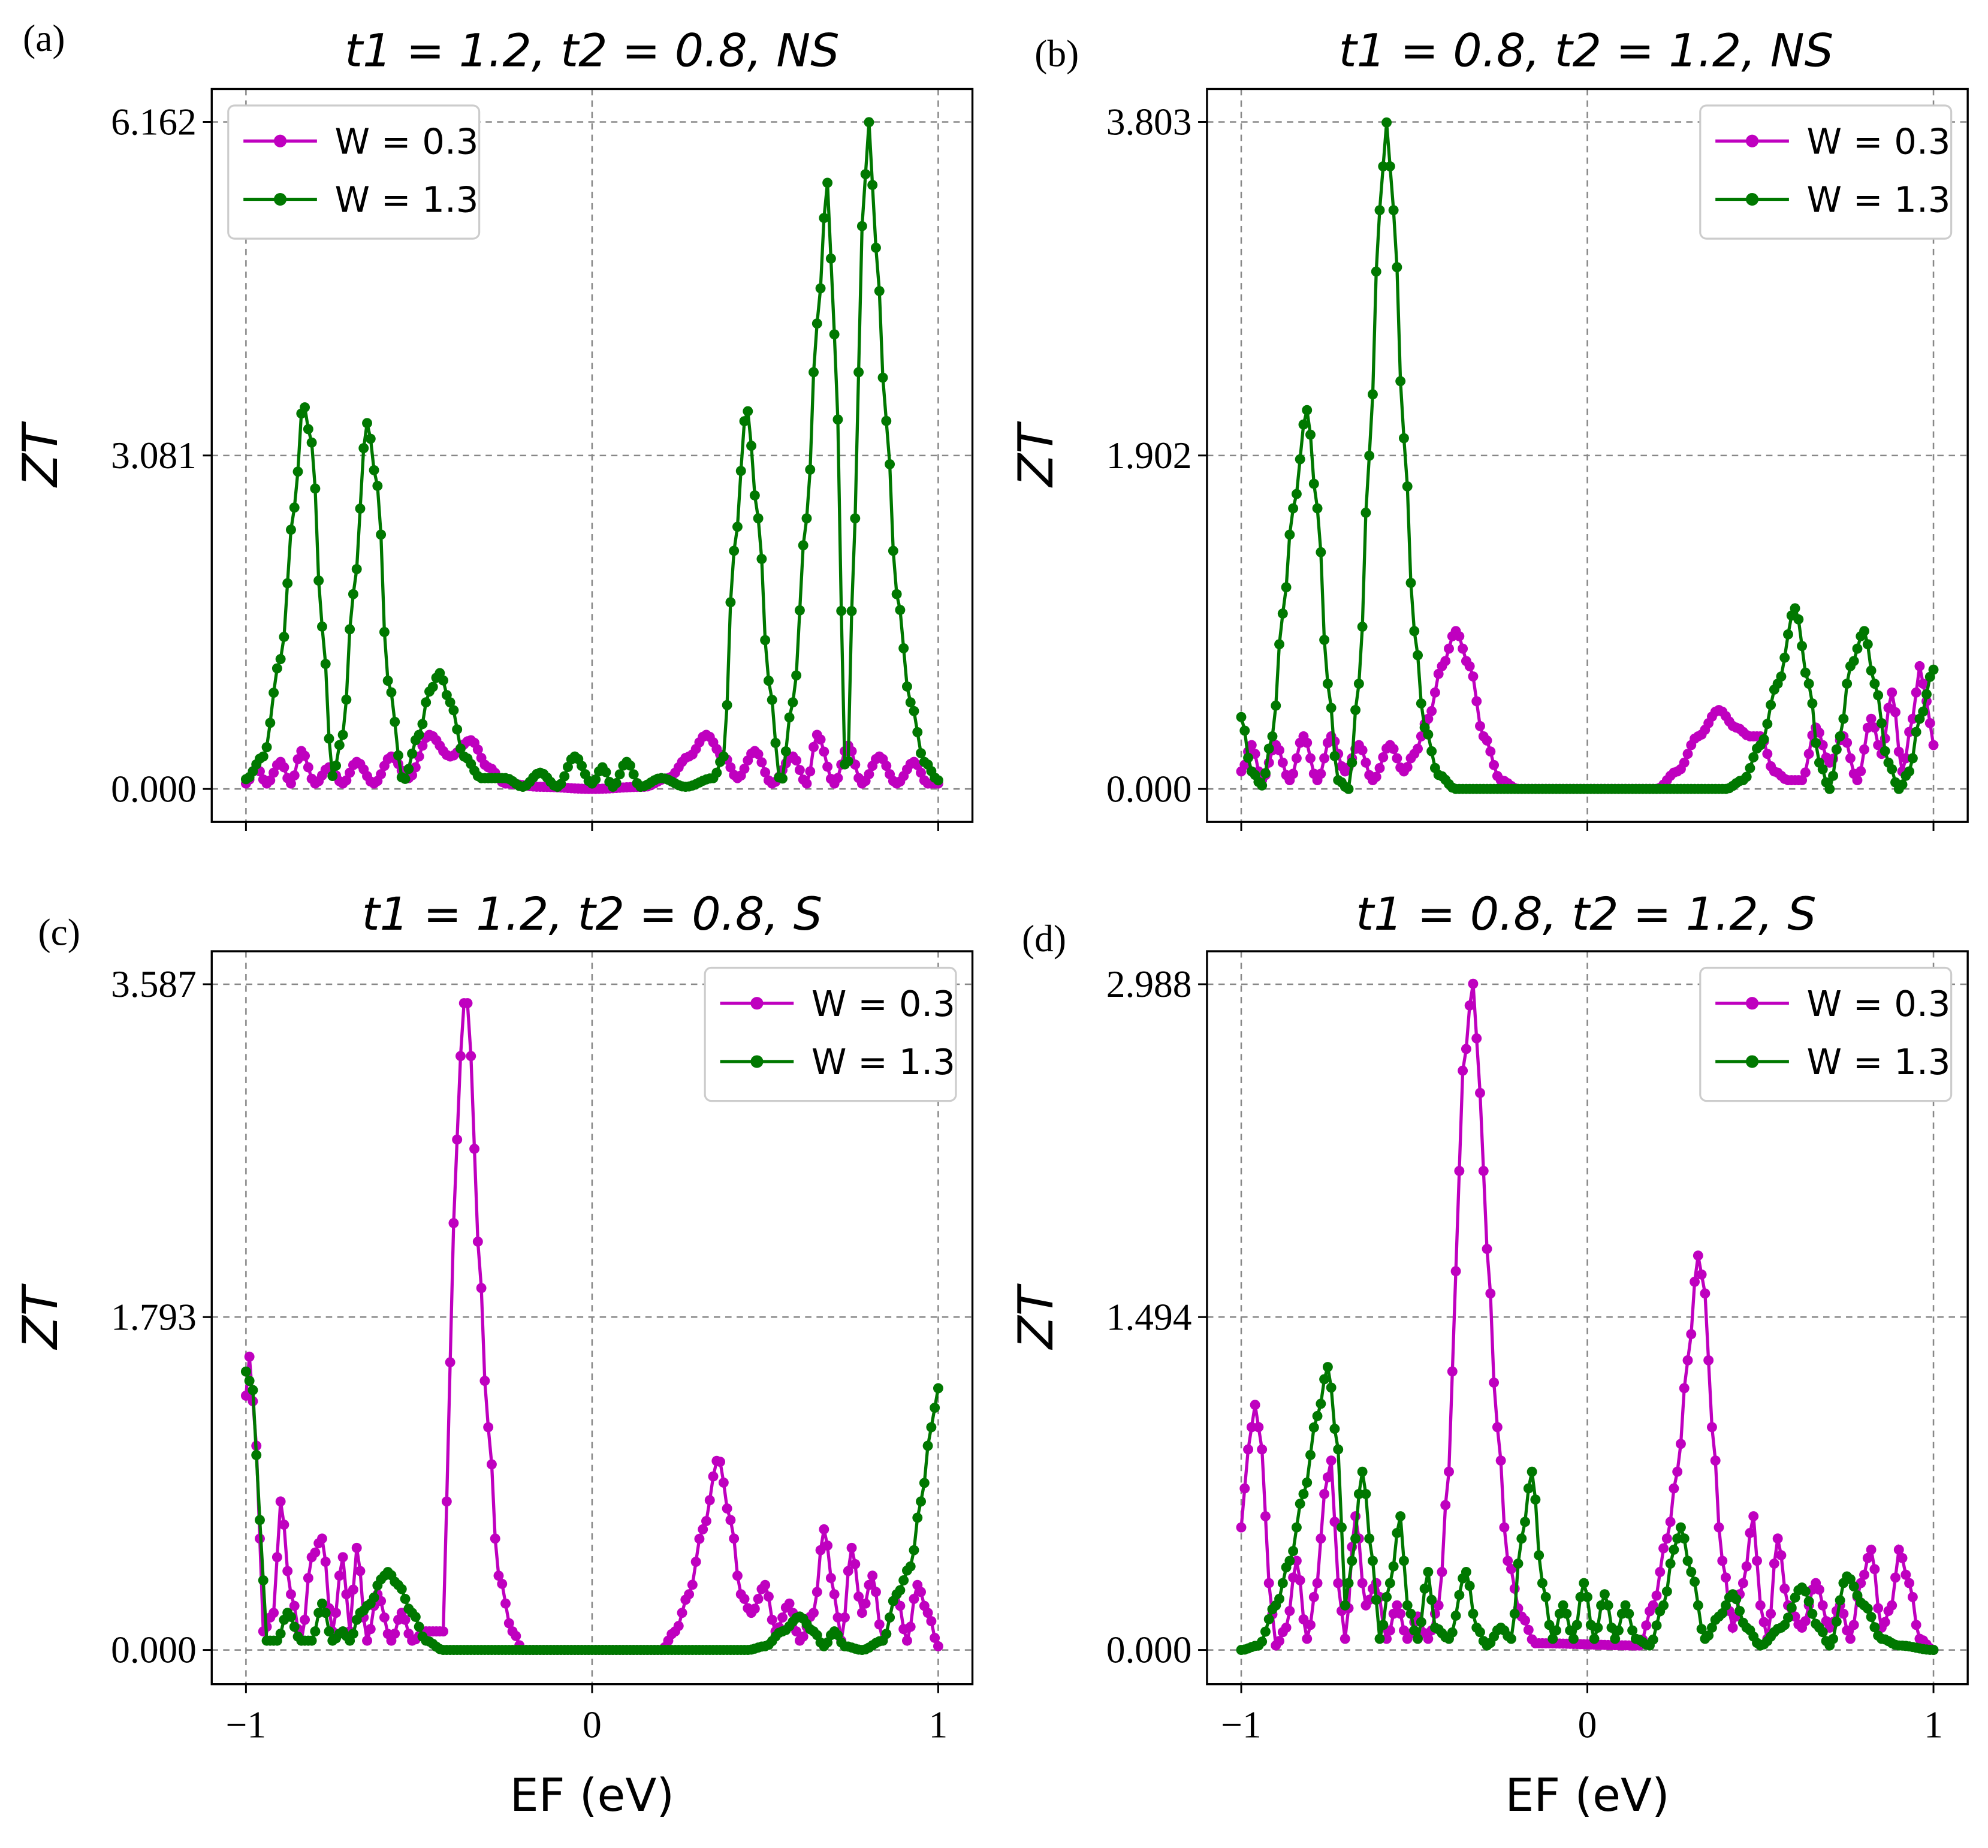  Describe the element at coordinates (280, 199) in the screenshot. I see `legend-marker` at that location.